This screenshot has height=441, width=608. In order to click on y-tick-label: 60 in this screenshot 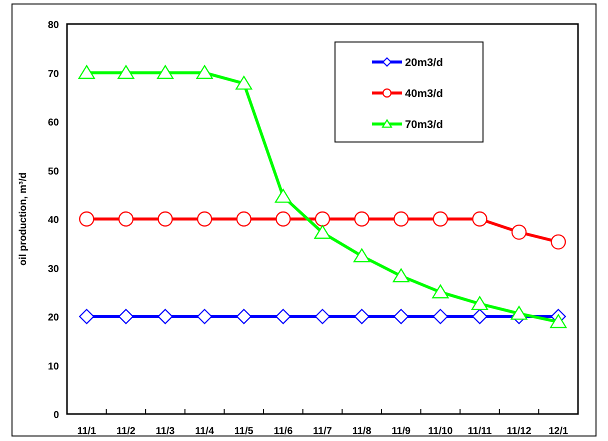, I will do `click(54, 123)`.